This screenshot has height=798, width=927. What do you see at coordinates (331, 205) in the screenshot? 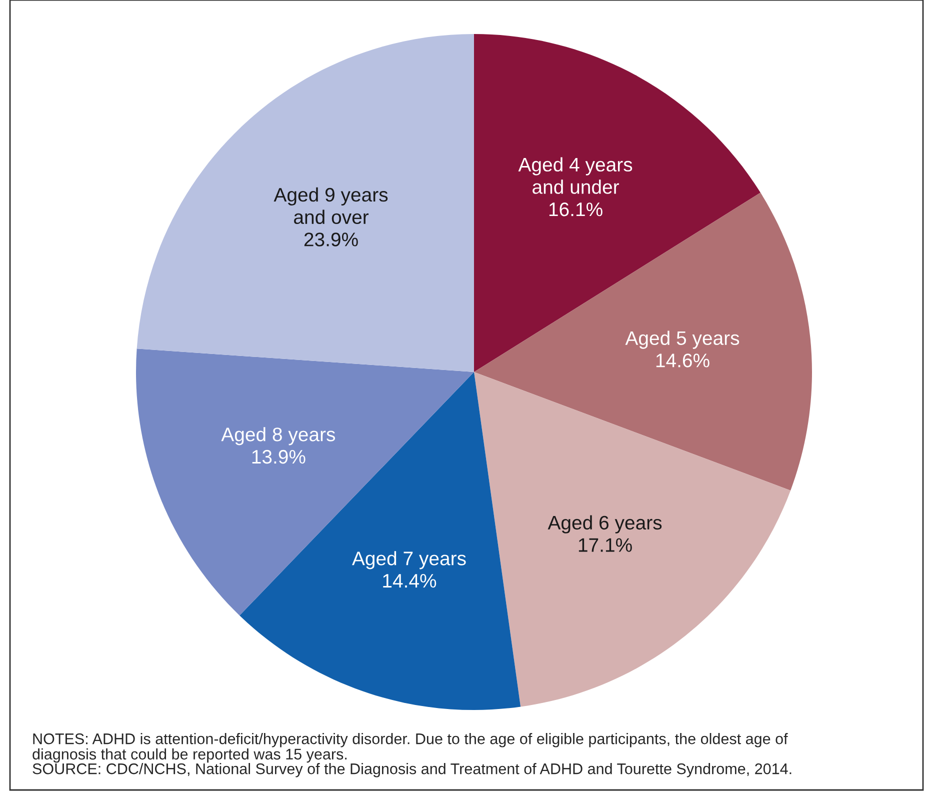
I see `slice-label: Aged 9 years and over` at bounding box center [331, 205].